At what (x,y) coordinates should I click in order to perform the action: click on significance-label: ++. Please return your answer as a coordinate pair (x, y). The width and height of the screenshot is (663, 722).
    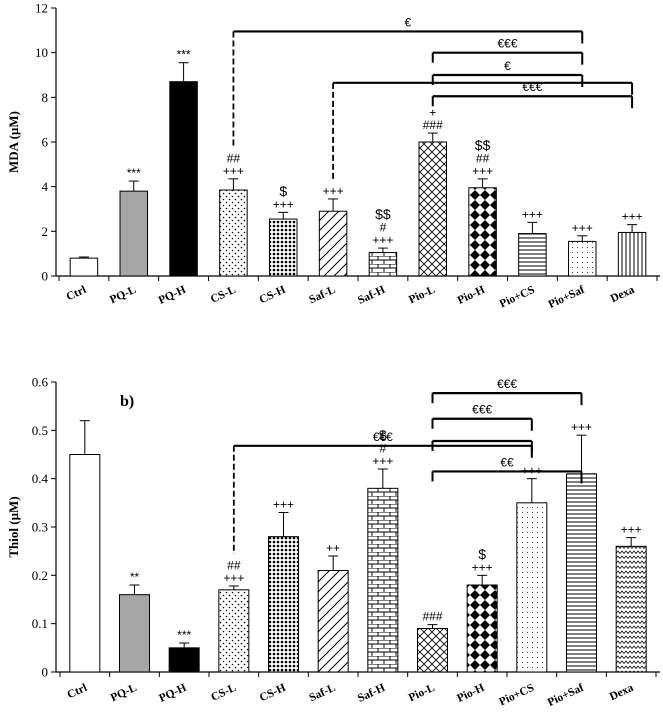
    Looking at the image, I should click on (333, 548).